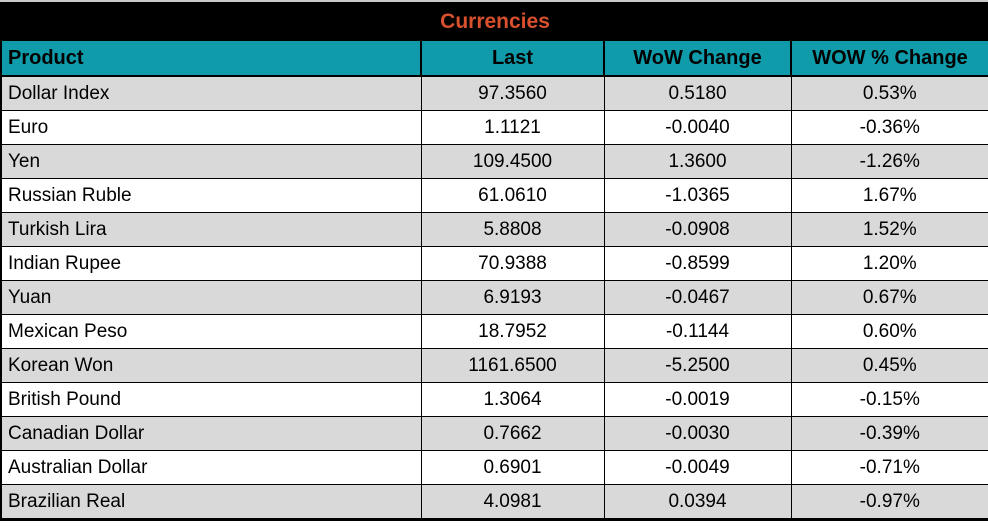  What do you see at coordinates (211, 331) in the screenshot?
I see `product-cell: Mexican Peso` at bounding box center [211, 331].